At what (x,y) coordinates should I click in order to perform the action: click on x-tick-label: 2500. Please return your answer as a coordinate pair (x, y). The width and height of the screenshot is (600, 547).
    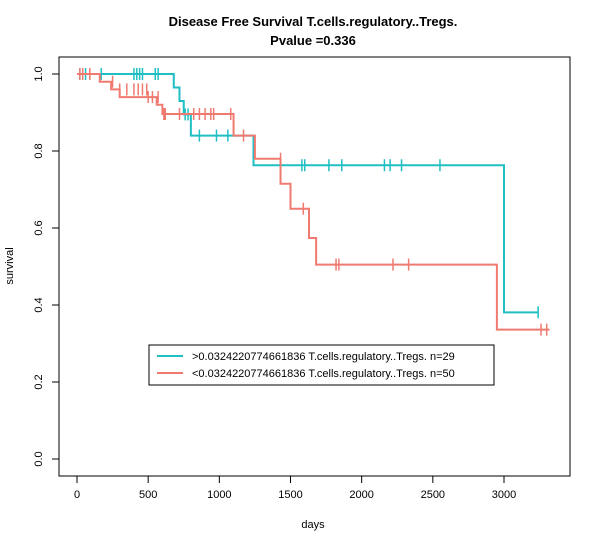
    Looking at the image, I should click on (433, 495).